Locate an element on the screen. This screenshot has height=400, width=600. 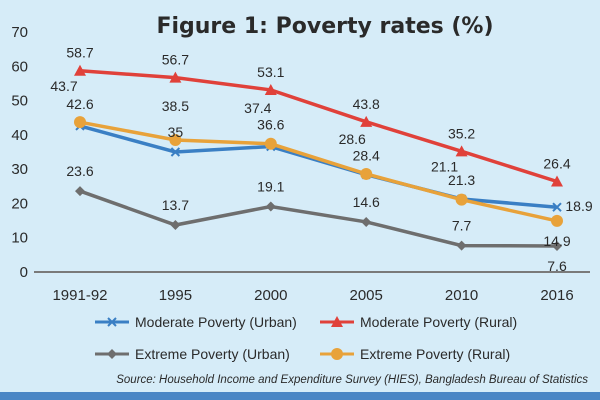
data-label: 23.6 is located at coordinates (79, 171).